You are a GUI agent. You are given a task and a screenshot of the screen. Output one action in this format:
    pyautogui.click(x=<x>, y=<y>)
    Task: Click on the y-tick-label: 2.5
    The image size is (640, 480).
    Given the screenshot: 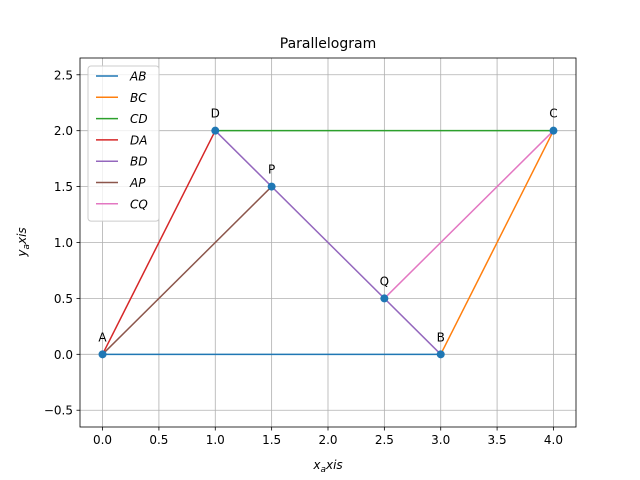 What is the action you would take?
    pyautogui.click(x=63, y=75)
    